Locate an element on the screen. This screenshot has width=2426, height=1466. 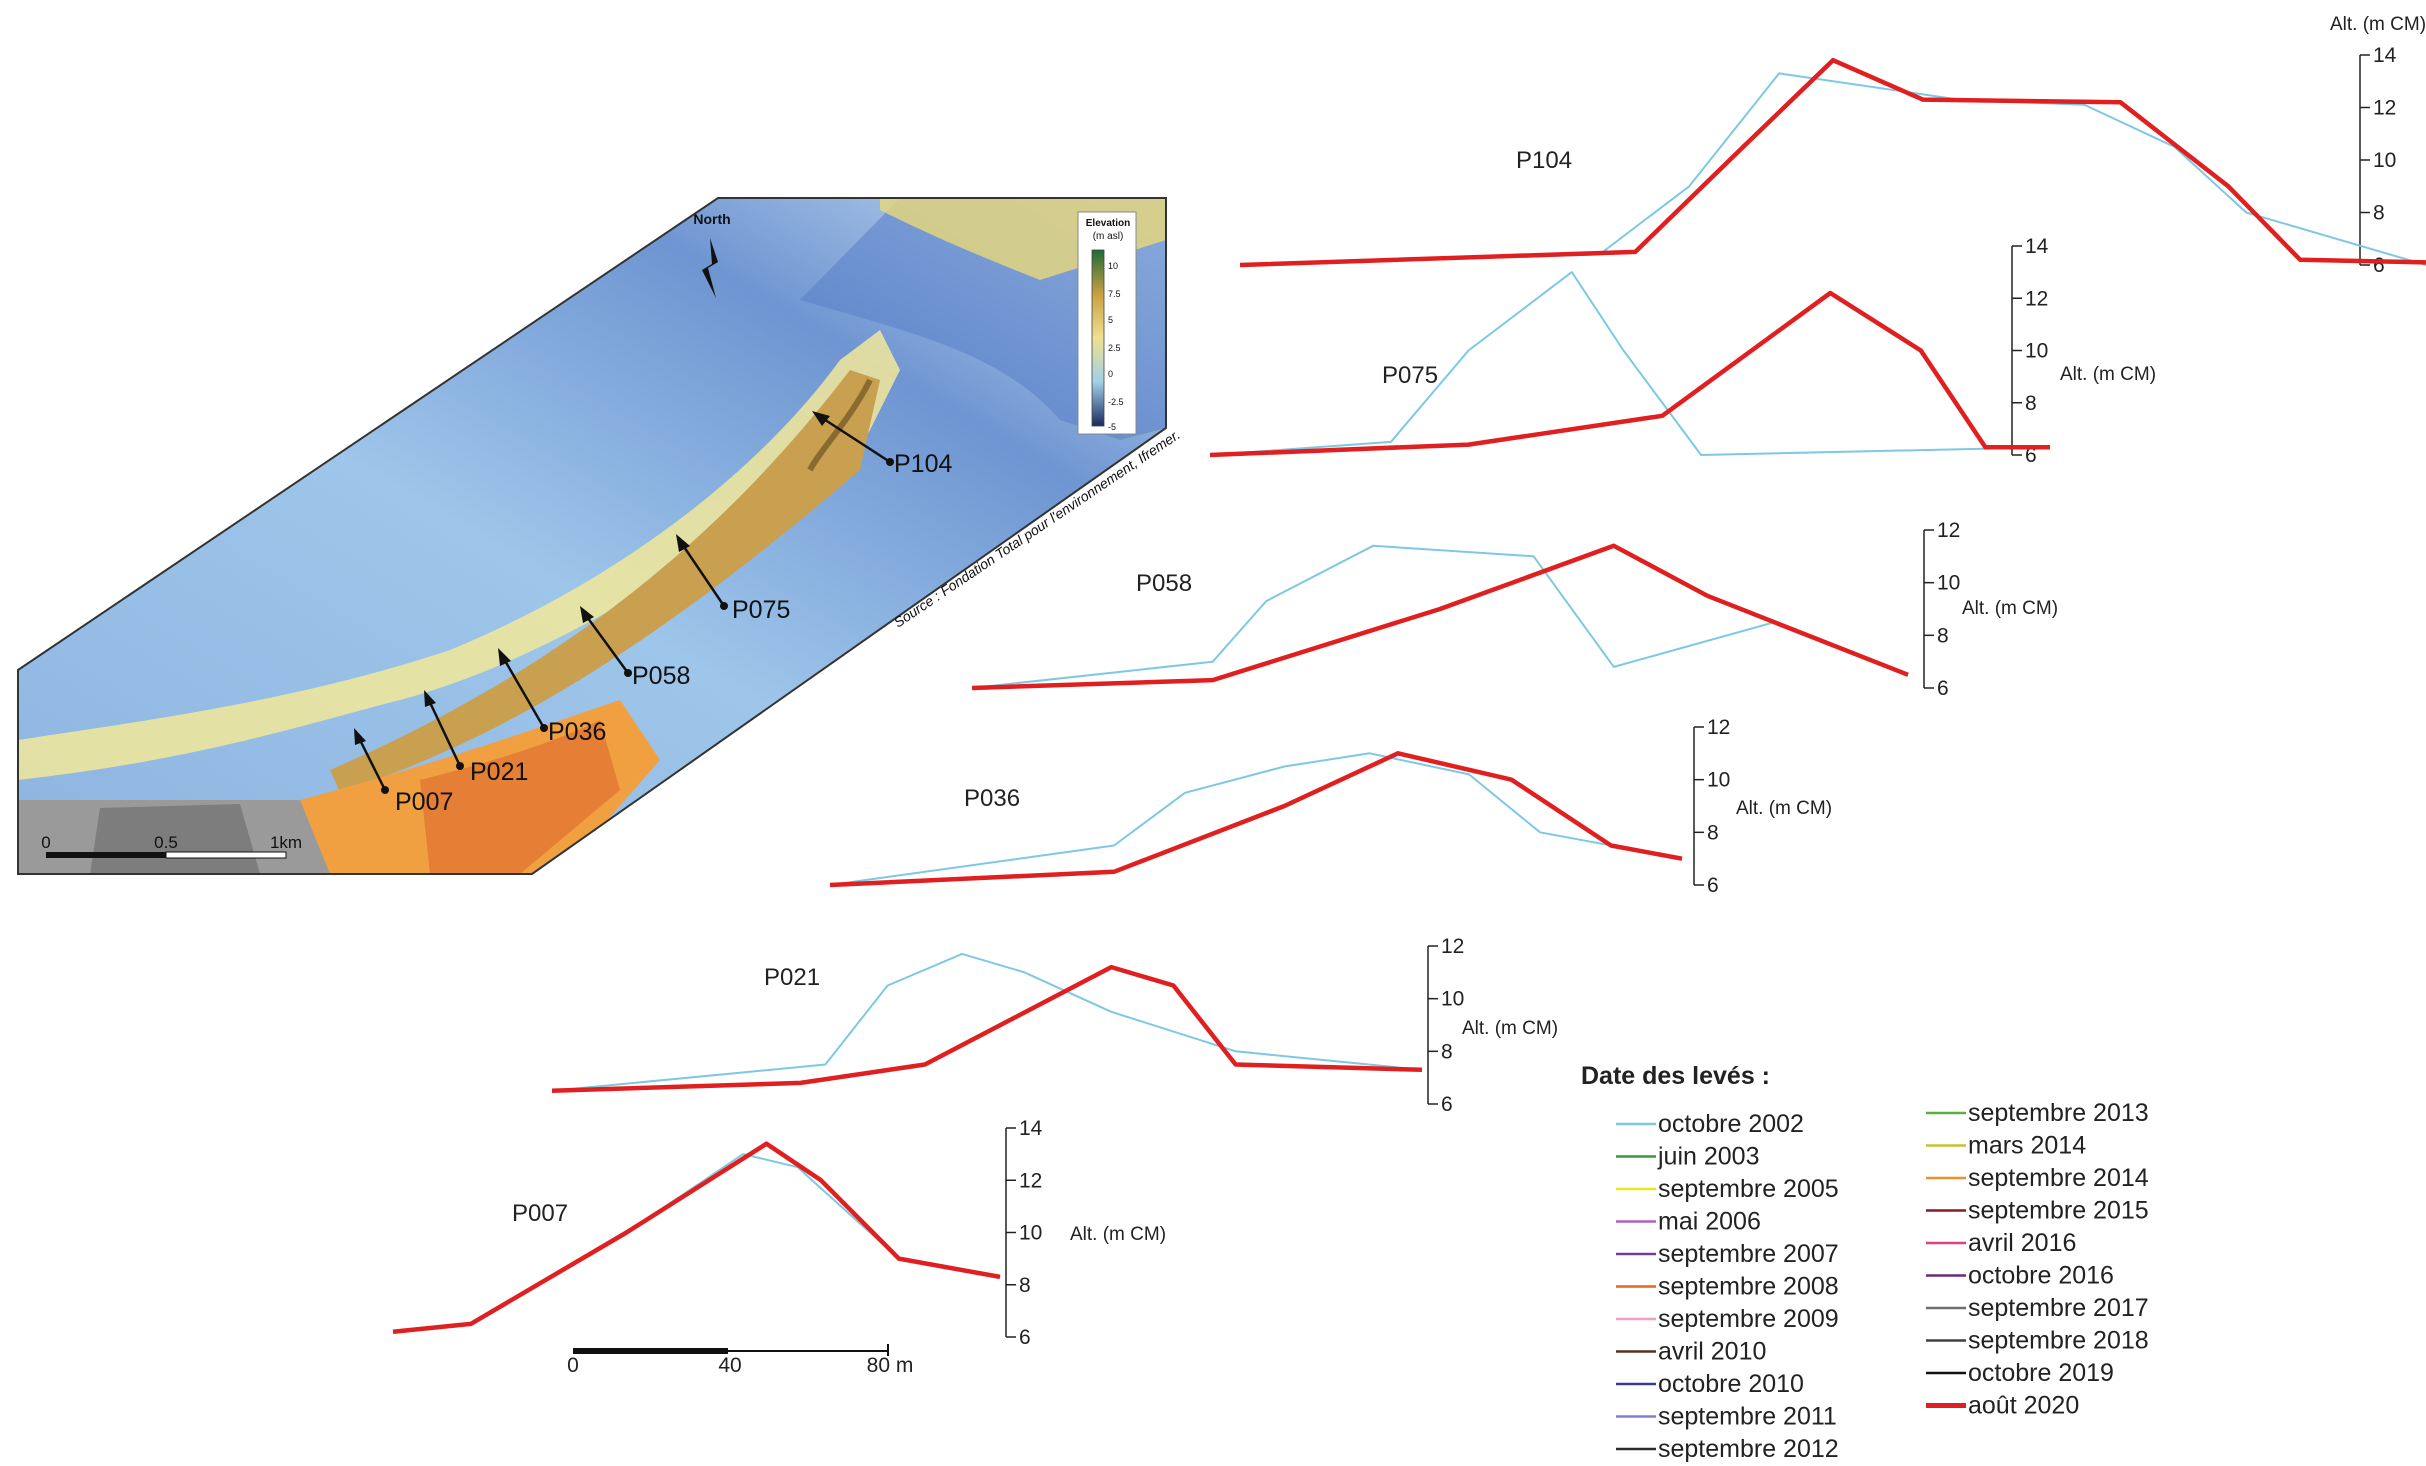
elevation-tick: 5 is located at coordinates (1110, 320).